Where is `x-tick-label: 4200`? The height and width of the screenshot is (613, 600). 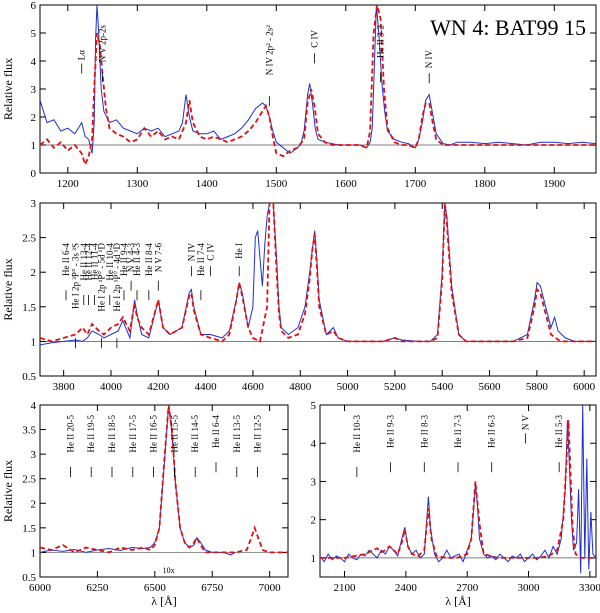
x-tick-label: 4200 is located at coordinates (158, 387).